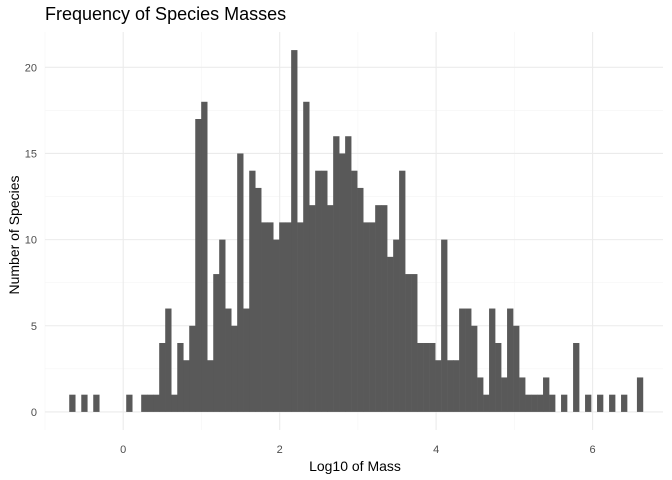 This screenshot has width=672, height=480. I want to click on x-tick-label: 4, so click(436, 450).